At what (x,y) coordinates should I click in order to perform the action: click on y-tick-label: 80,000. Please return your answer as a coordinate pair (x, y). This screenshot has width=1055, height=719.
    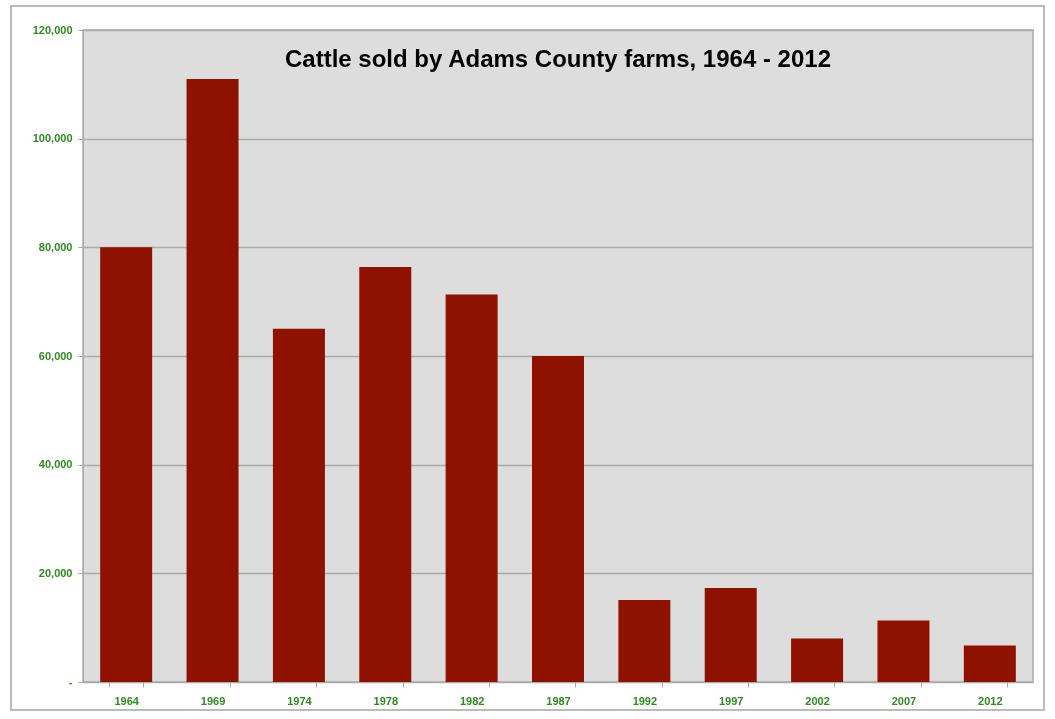
    Looking at the image, I should click on (55, 246).